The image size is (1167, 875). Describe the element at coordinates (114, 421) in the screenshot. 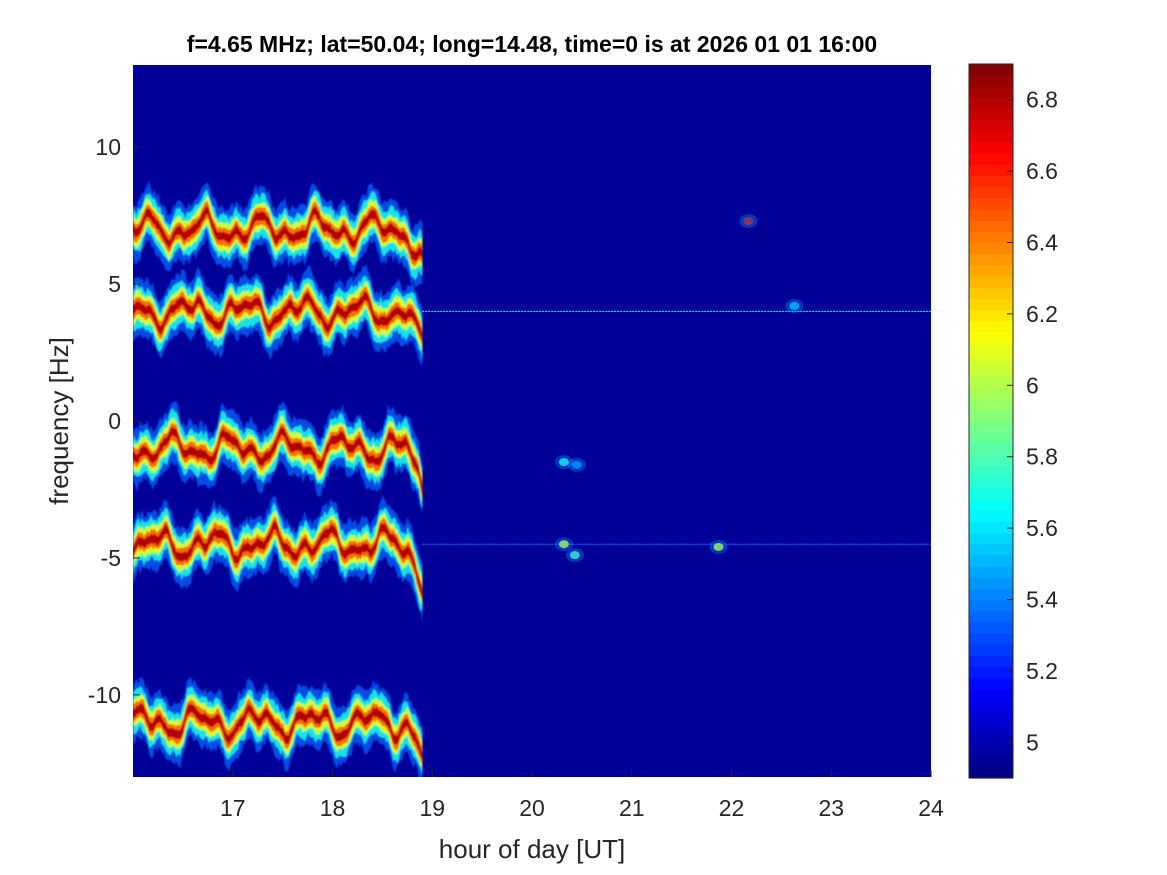

I see `y-tick-label: 0` at that location.